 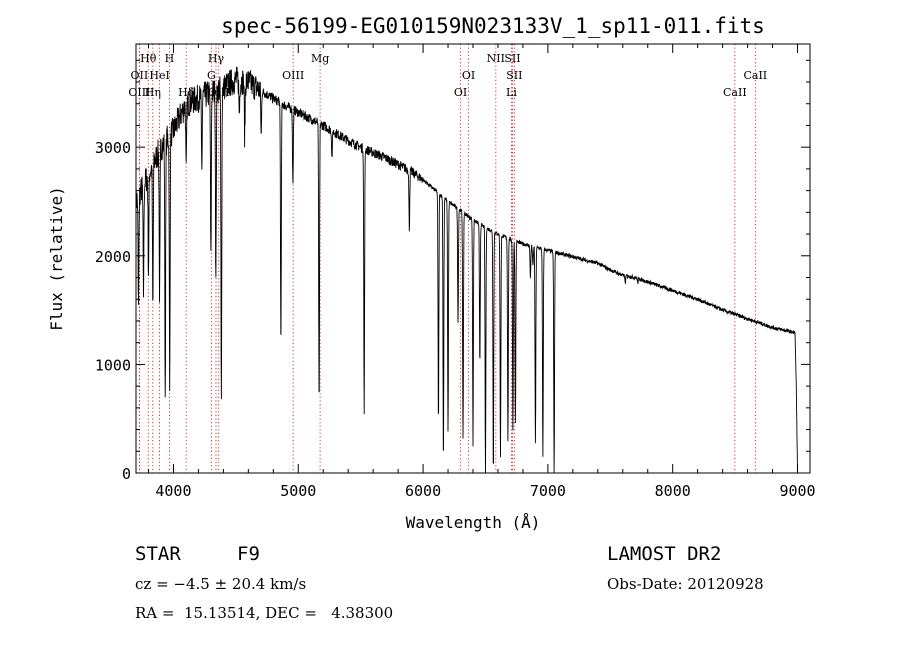 What do you see at coordinates (113, 257) in the screenshot?
I see `y-tick-label: 2000` at bounding box center [113, 257].